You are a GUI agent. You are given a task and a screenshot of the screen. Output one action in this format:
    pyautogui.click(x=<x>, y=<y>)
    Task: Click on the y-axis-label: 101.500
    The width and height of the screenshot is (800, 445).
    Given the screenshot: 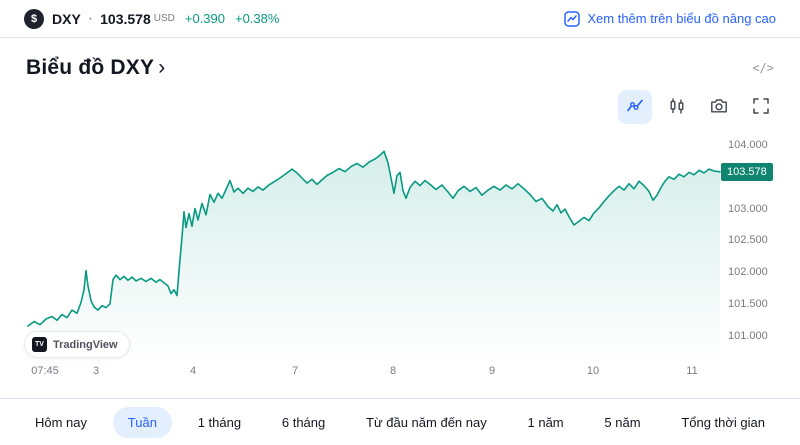 What is the action you would take?
    pyautogui.click(x=748, y=303)
    